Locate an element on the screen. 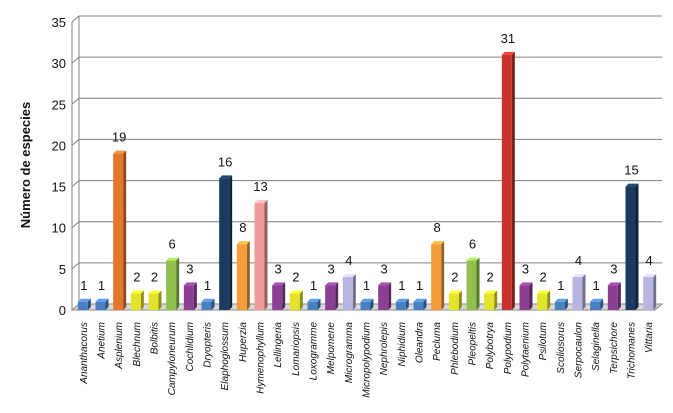  data-label: 16 is located at coordinates (225, 161).